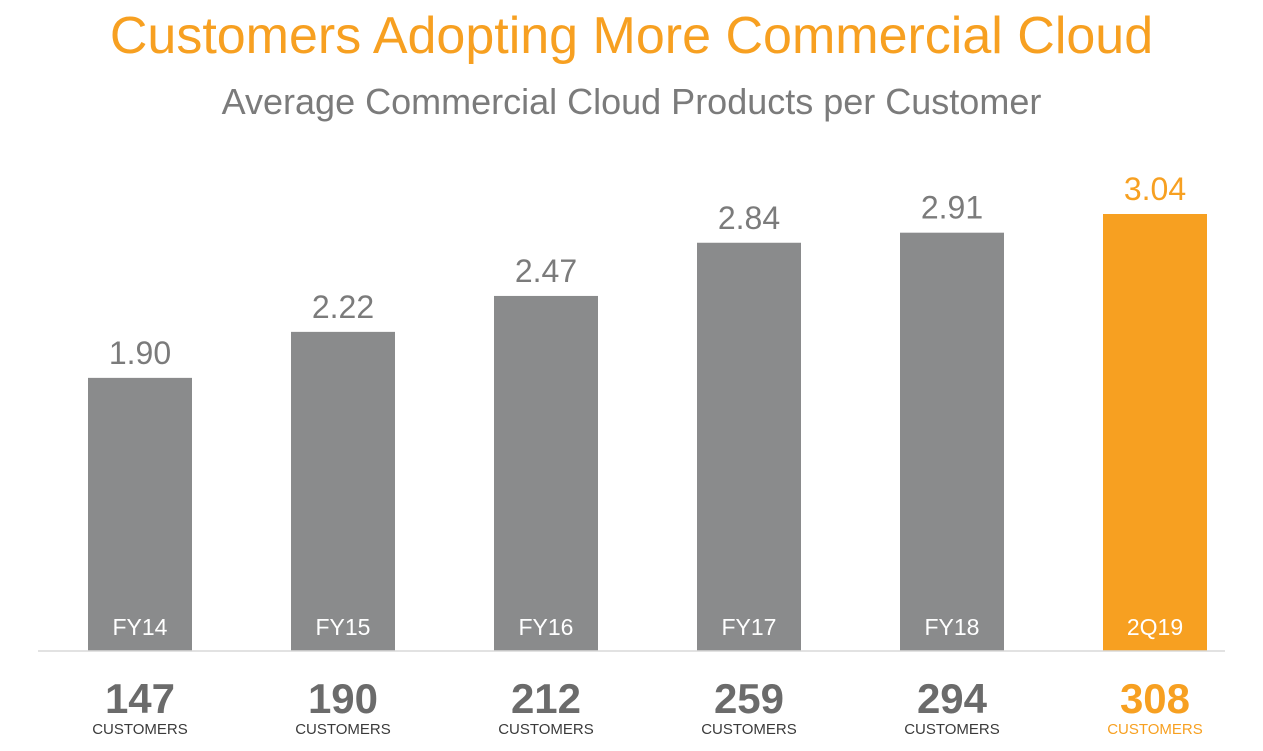  What do you see at coordinates (631, 36) in the screenshot?
I see `chart-title: Customers Adopting More Commercial Cloud` at bounding box center [631, 36].